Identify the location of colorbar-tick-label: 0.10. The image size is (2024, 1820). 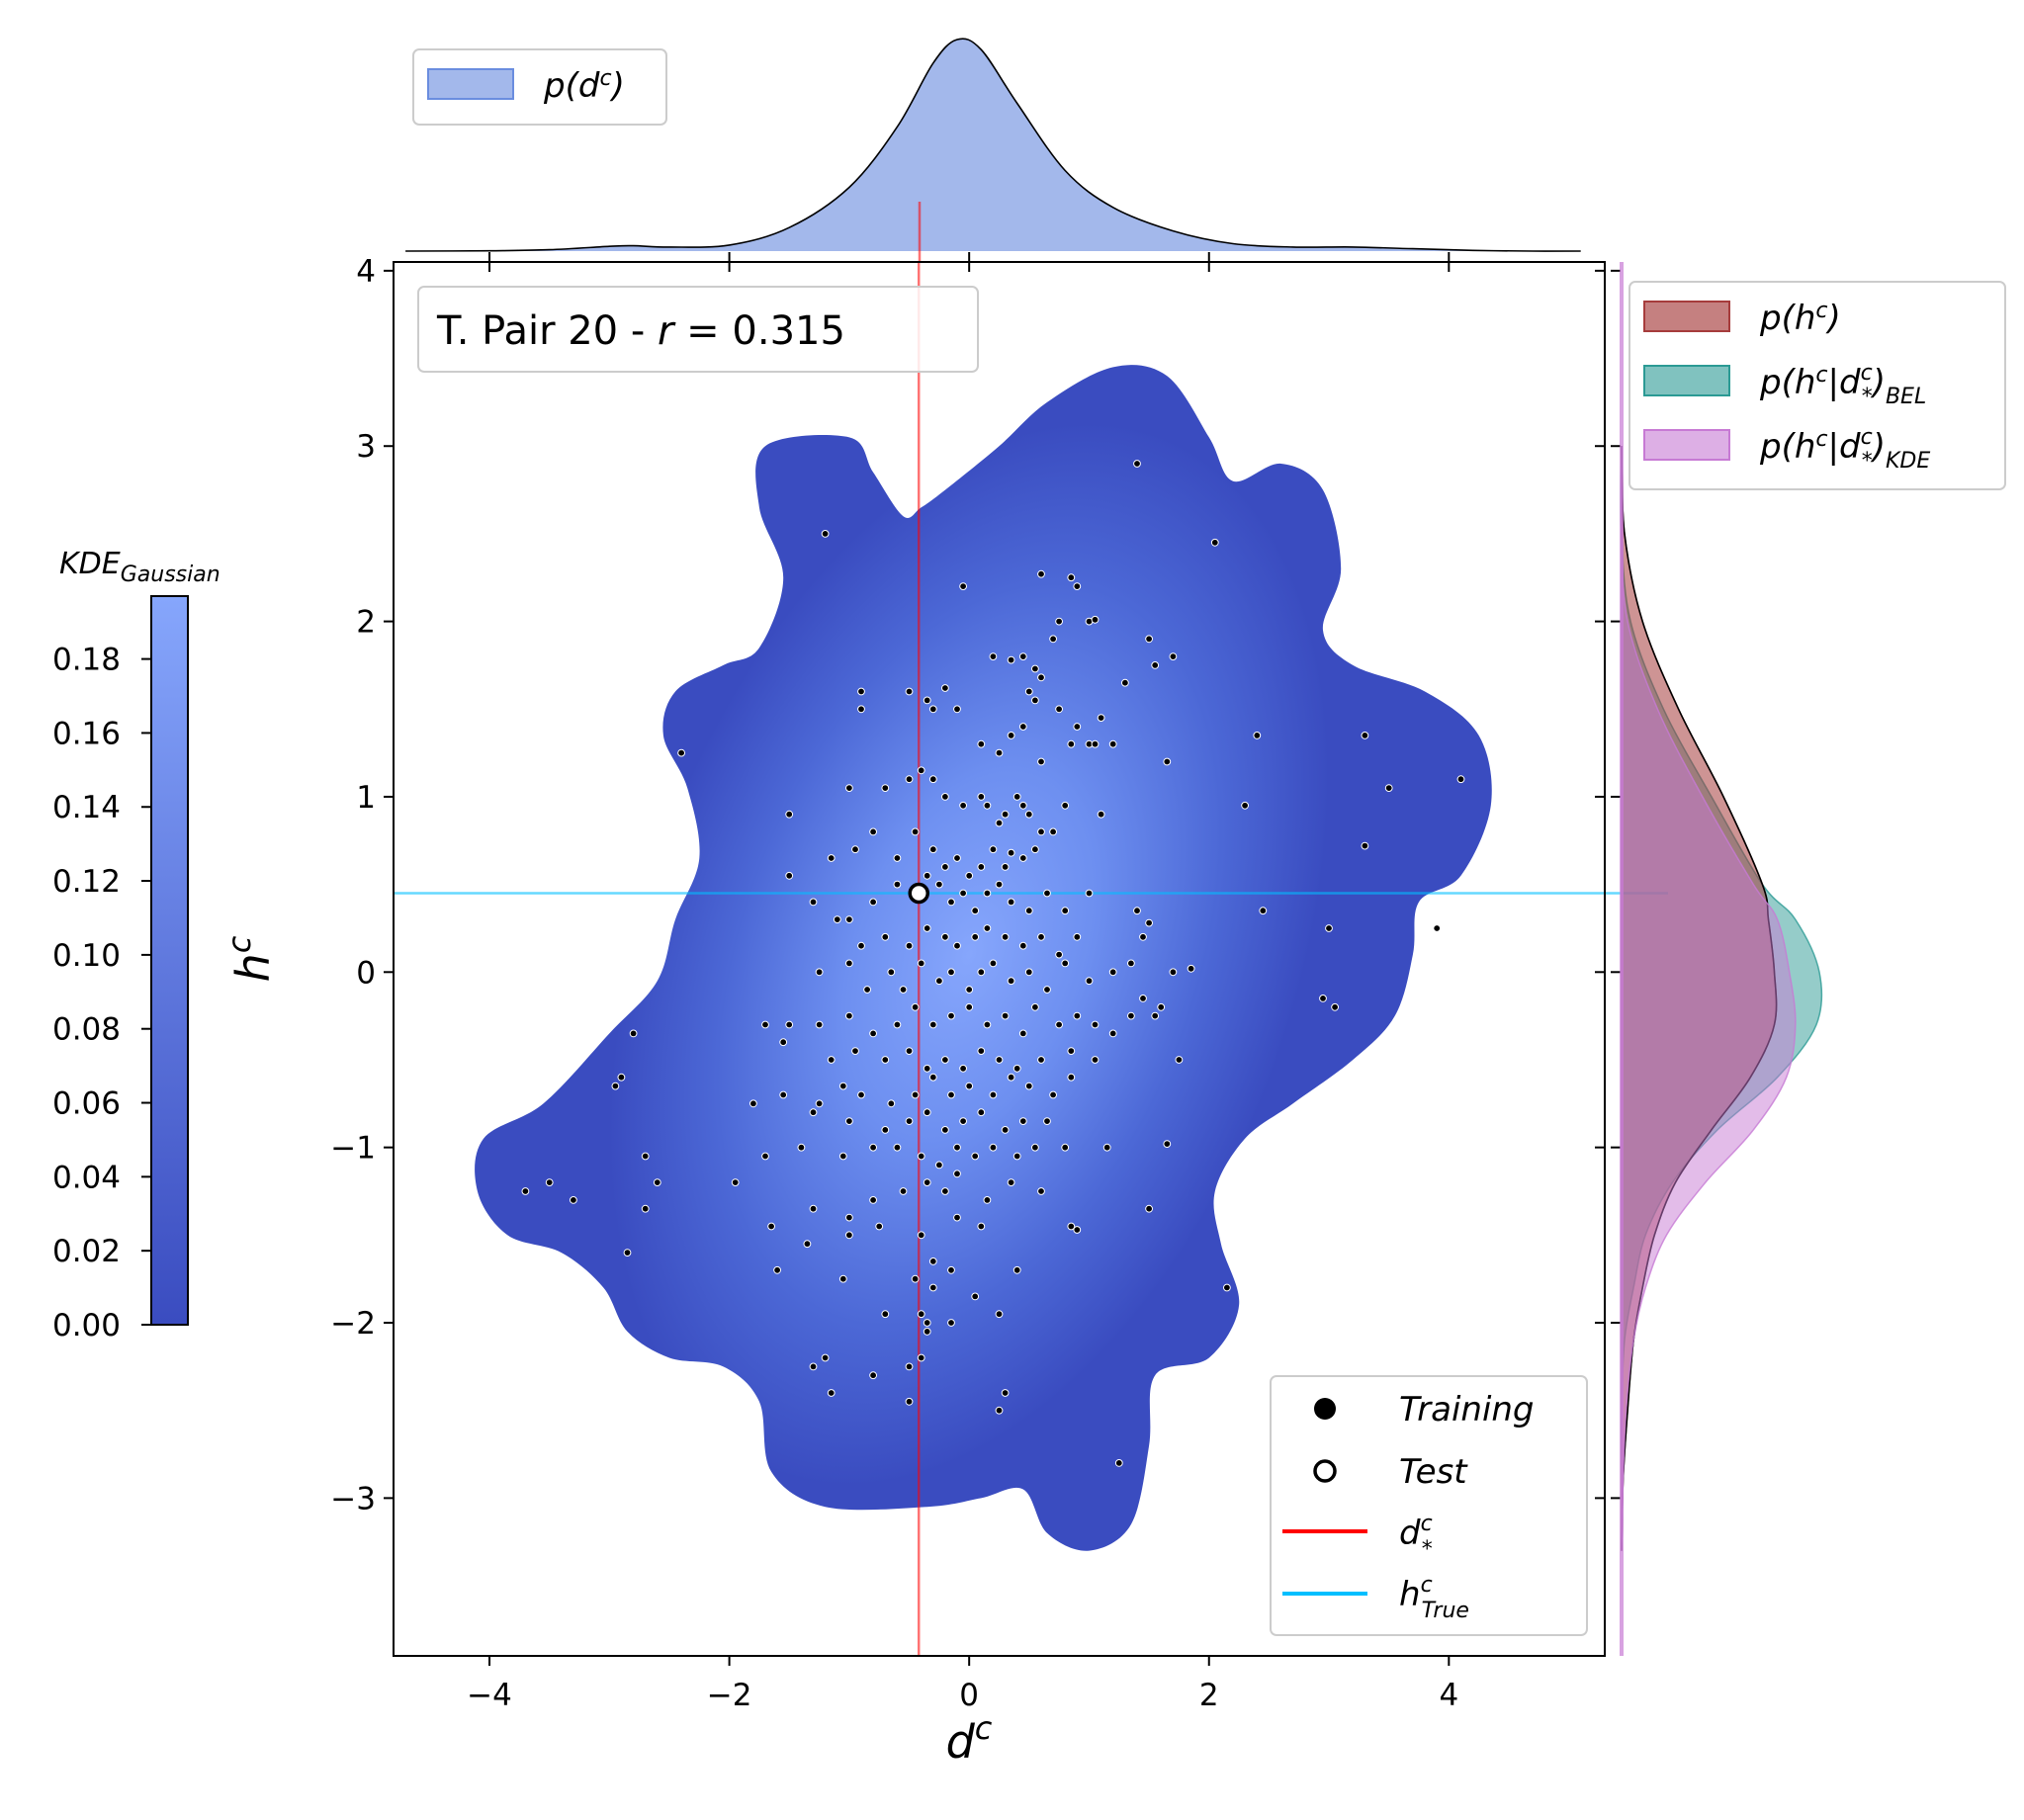
(87, 956).